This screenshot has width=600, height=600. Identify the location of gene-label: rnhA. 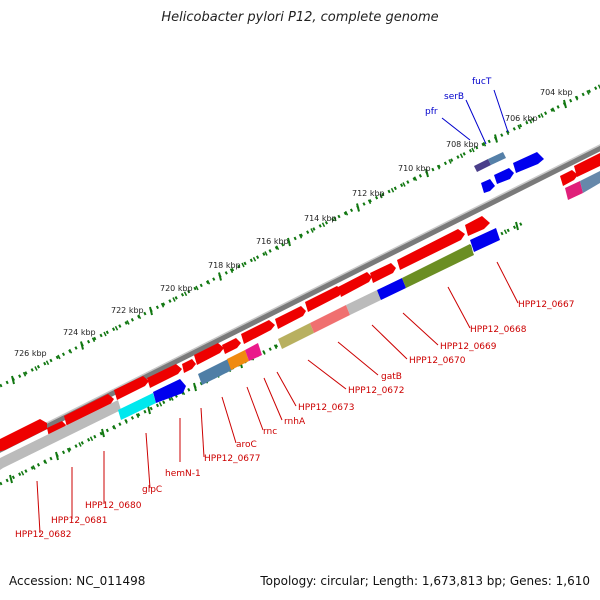
(295, 422).